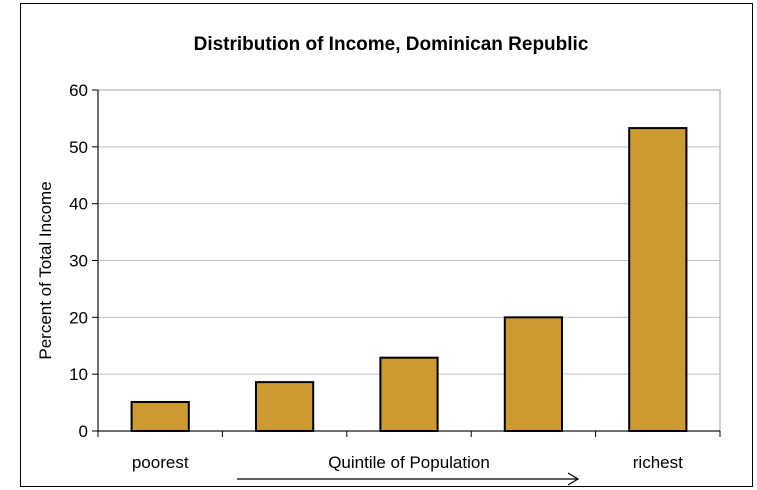  Describe the element at coordinates (408, 479) in the screenshot. I see `x-axis-arrow` at that location.